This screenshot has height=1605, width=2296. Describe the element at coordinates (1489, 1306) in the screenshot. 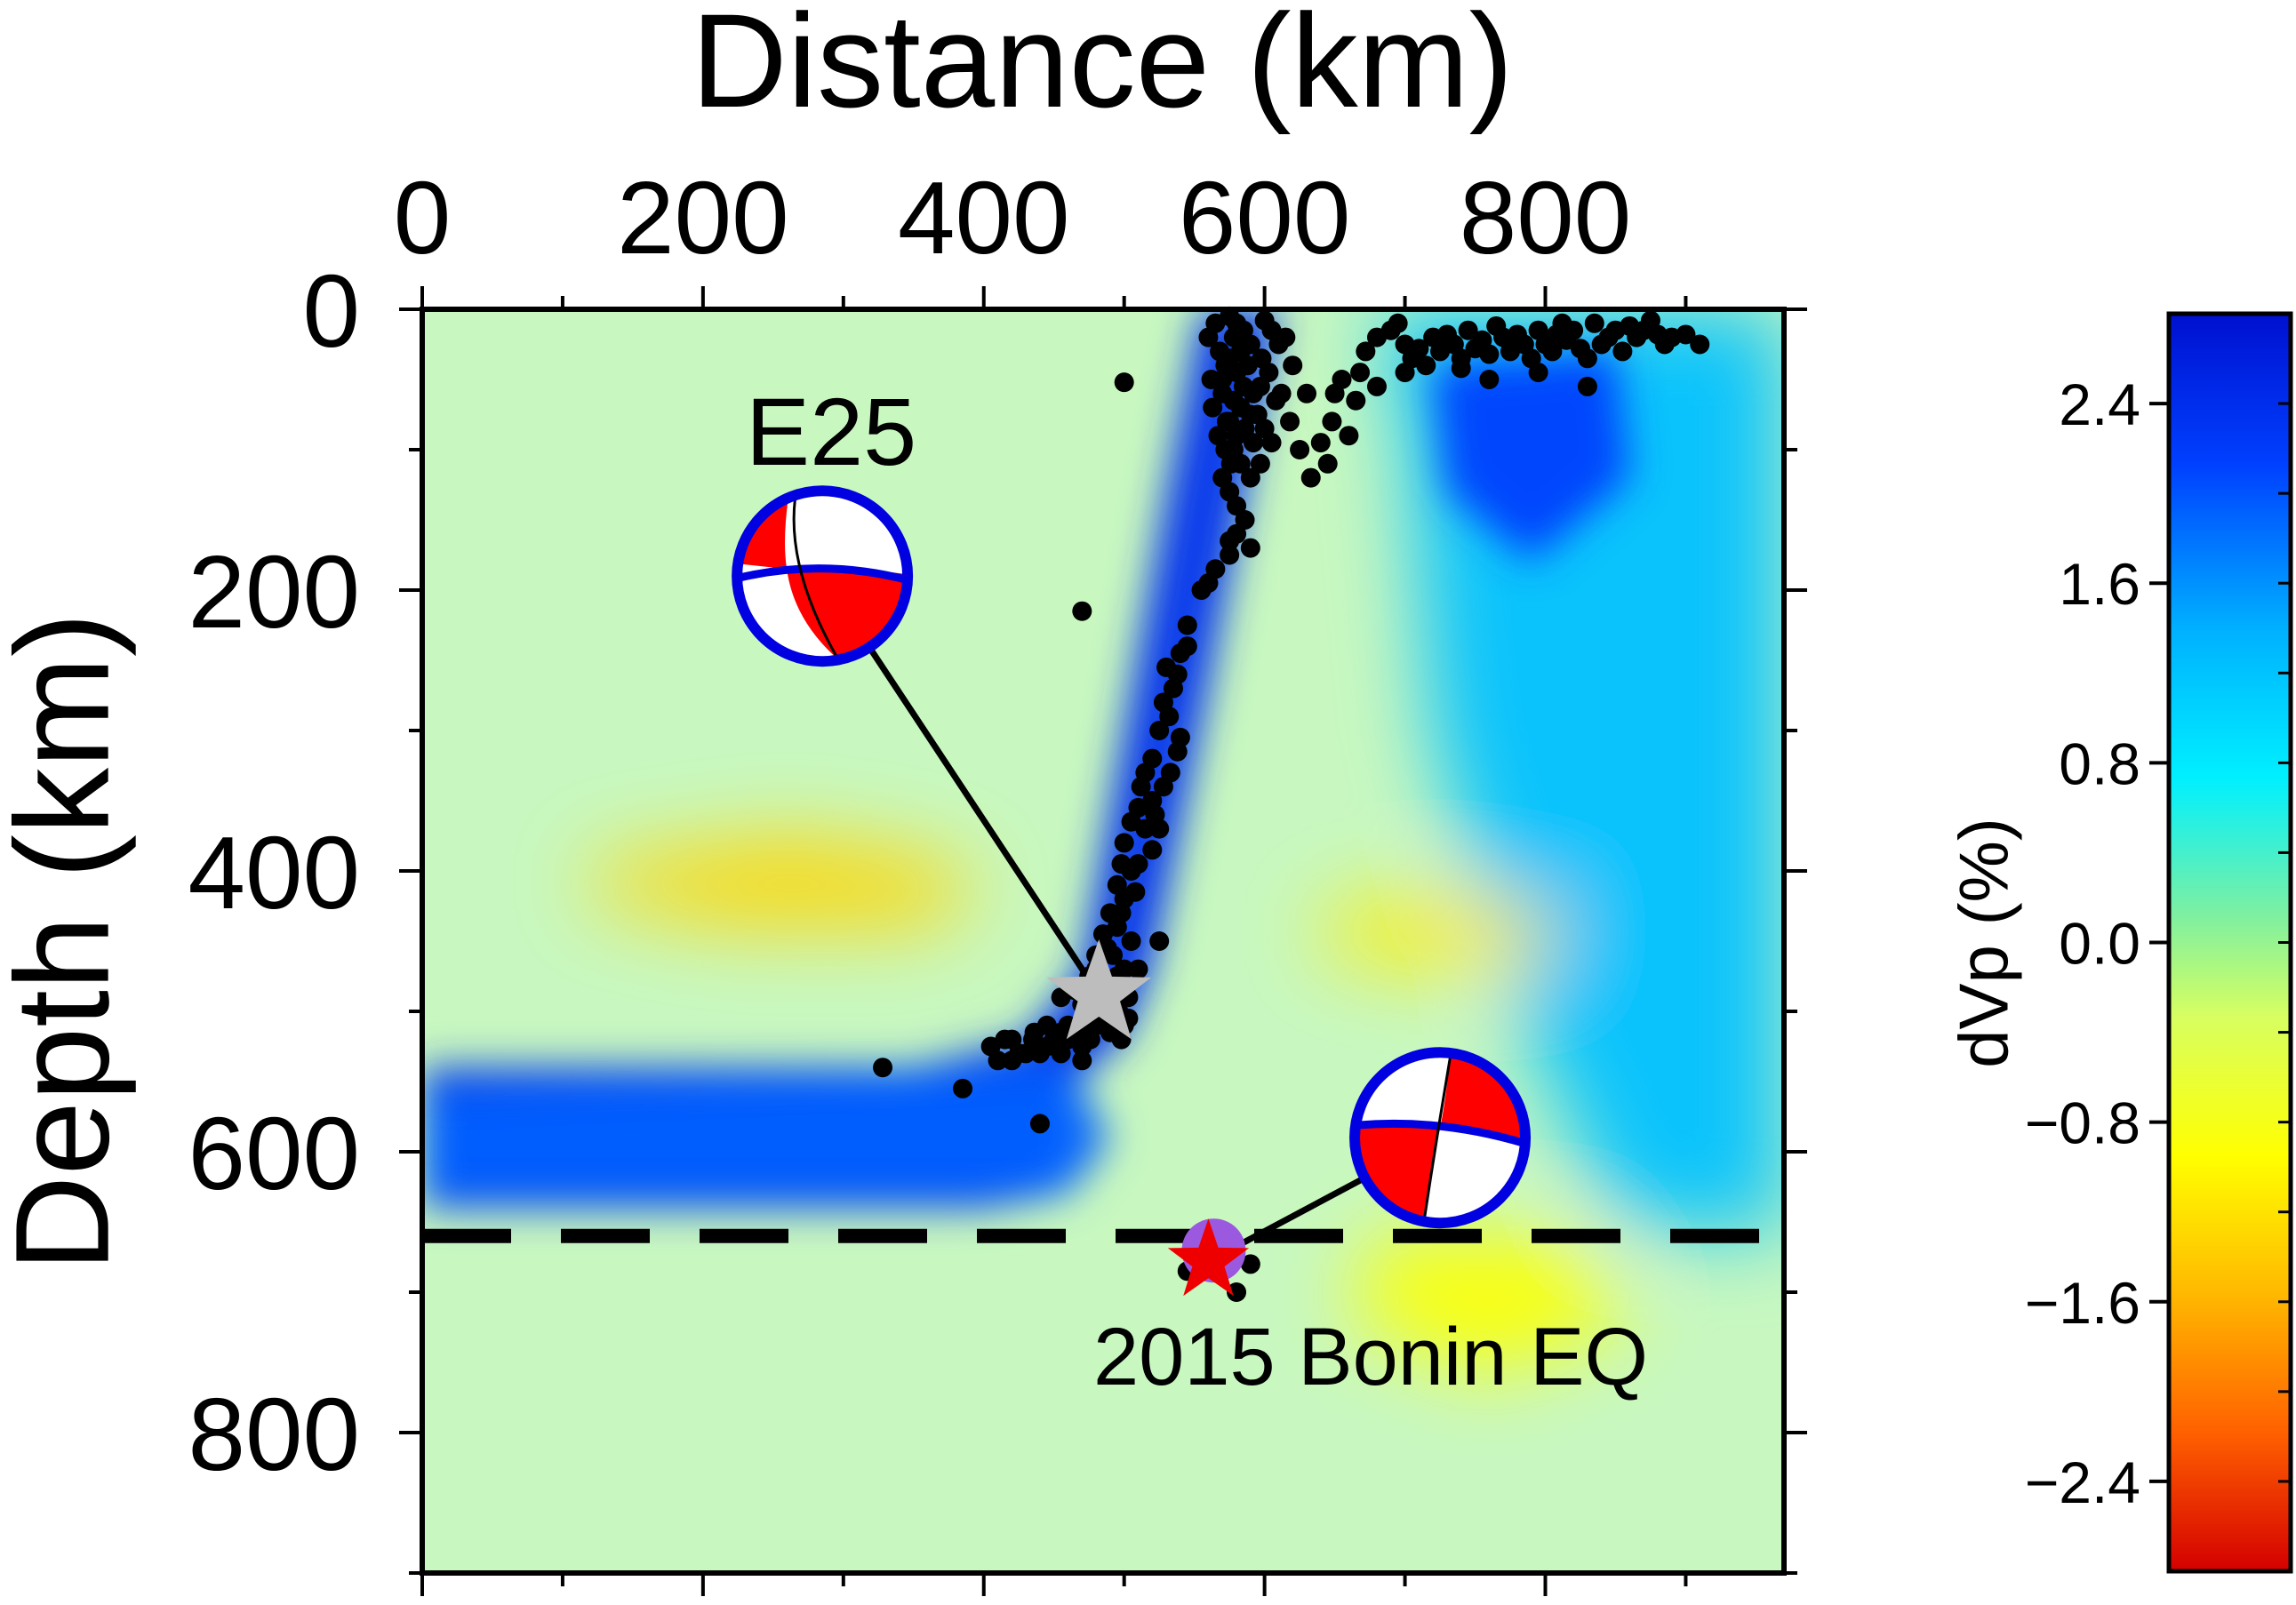

I see `anomaly-lower-mantle-slow` at that location.